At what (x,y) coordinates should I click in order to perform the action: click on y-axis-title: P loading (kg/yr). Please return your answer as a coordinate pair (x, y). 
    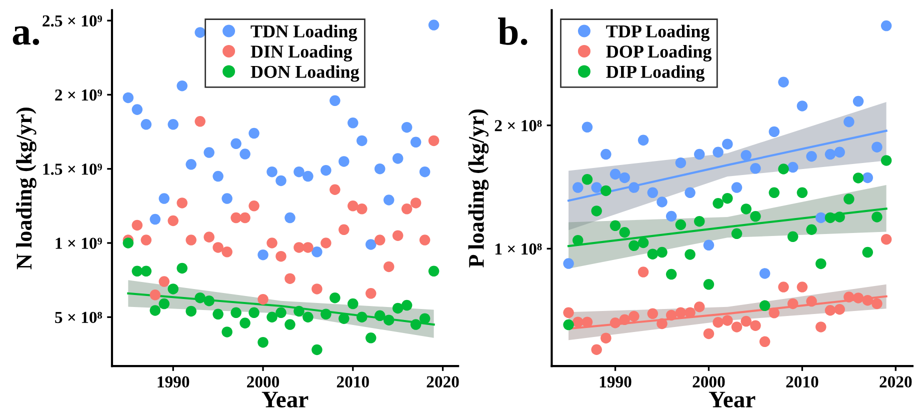
    Looking at the image, I should click on (478, 188).